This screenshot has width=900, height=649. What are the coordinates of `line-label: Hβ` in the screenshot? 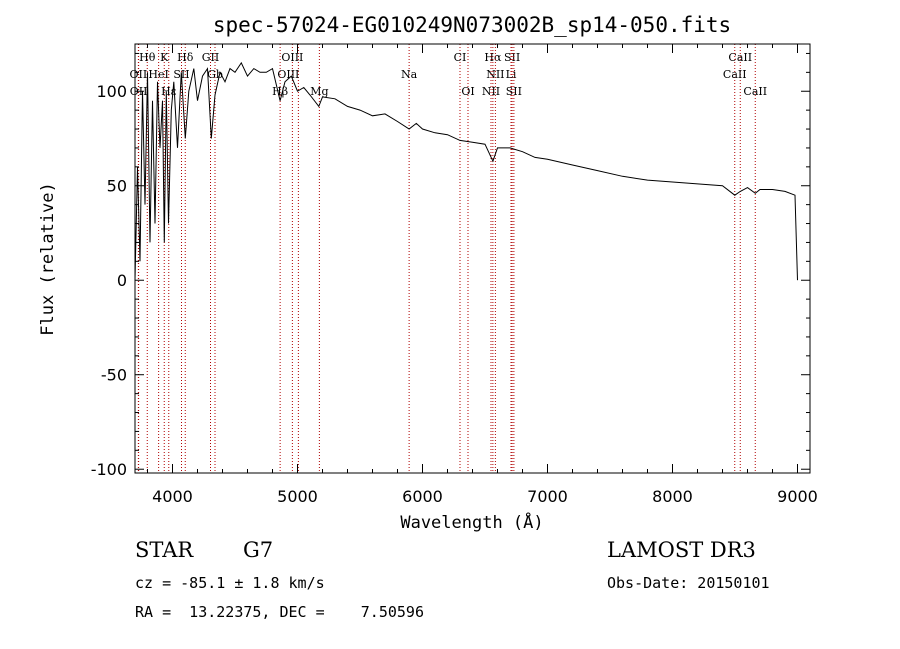 It's located at (280, 91).